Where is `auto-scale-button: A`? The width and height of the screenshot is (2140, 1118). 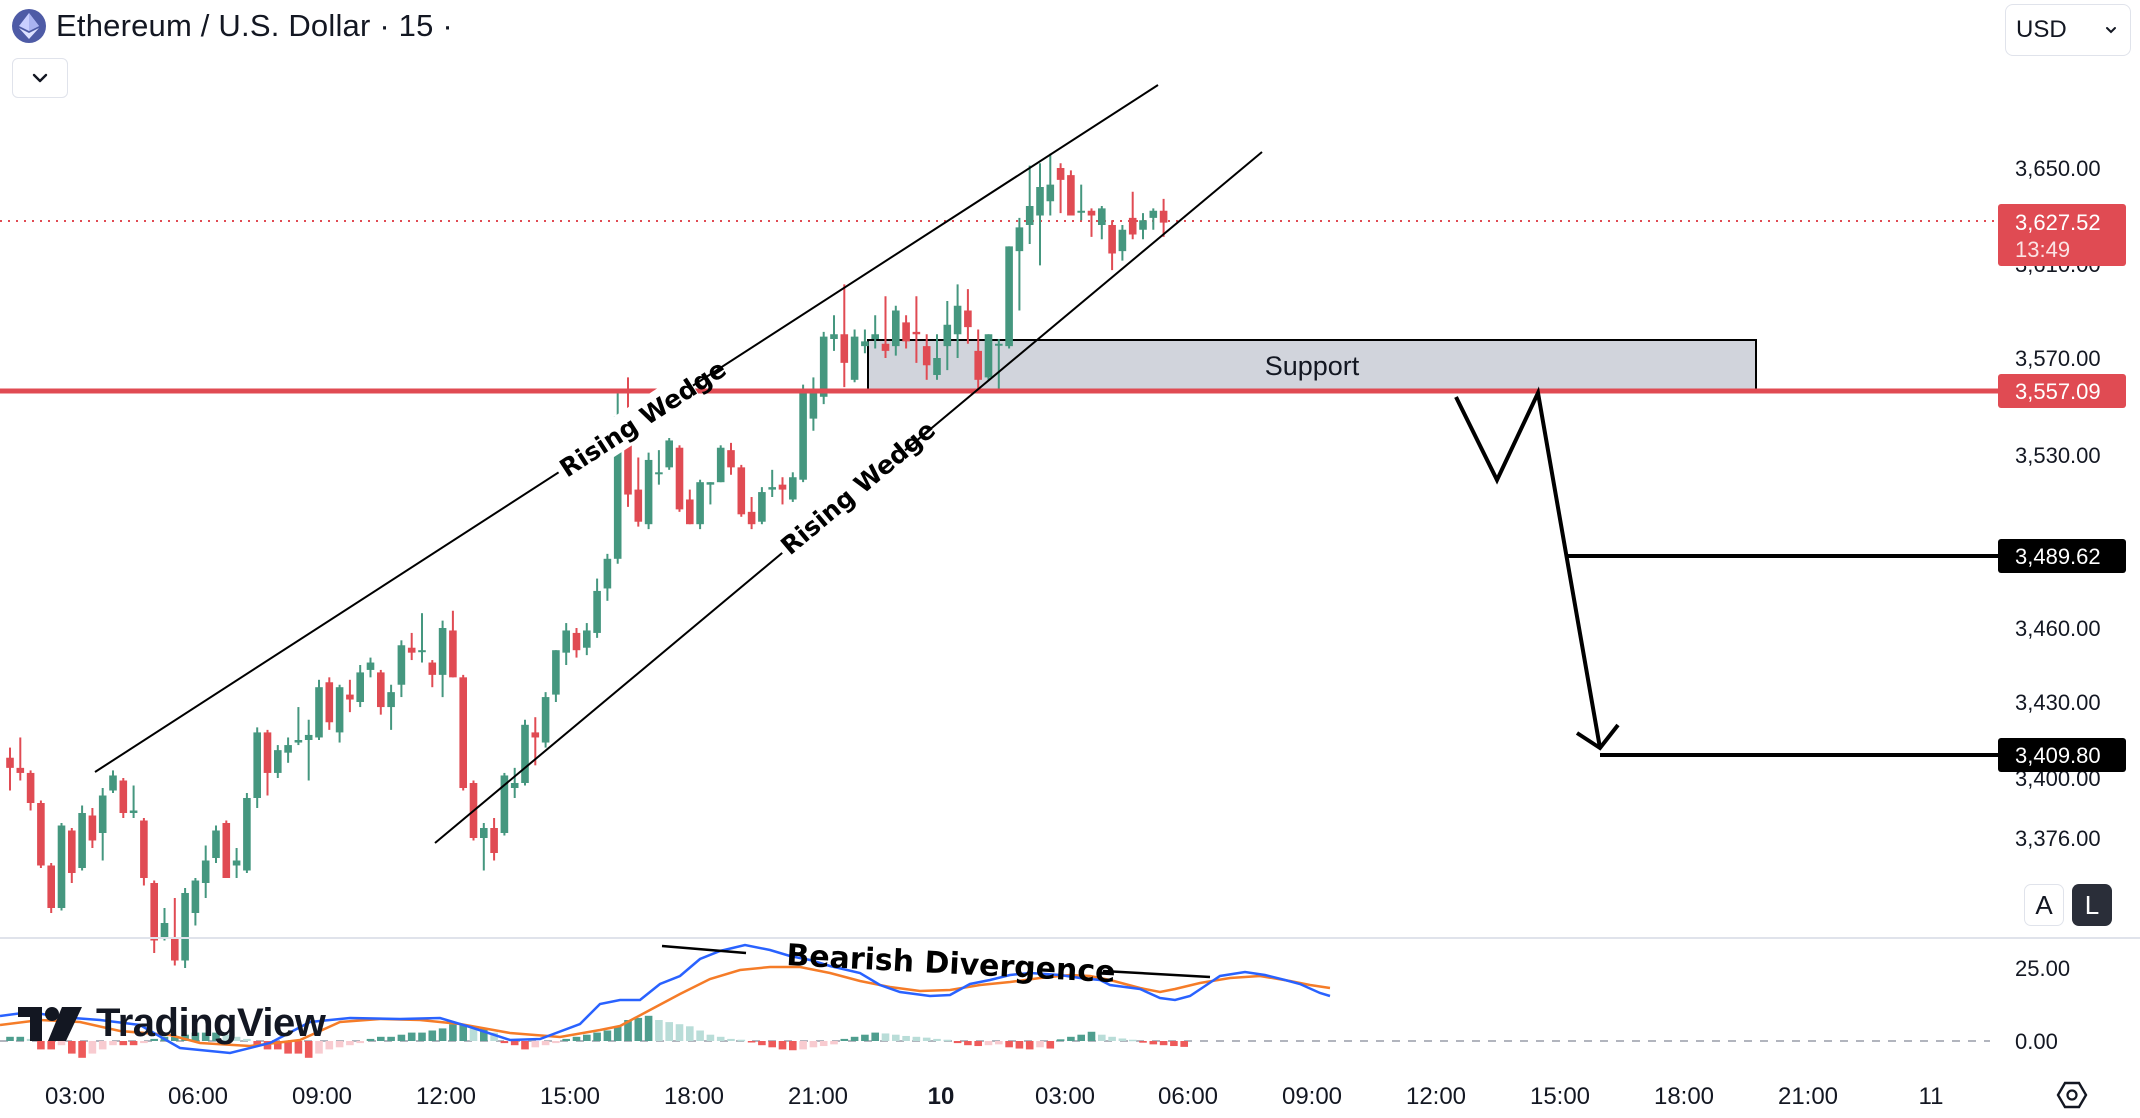 auto-scale-button: A is located at coordinates (2044, 905).